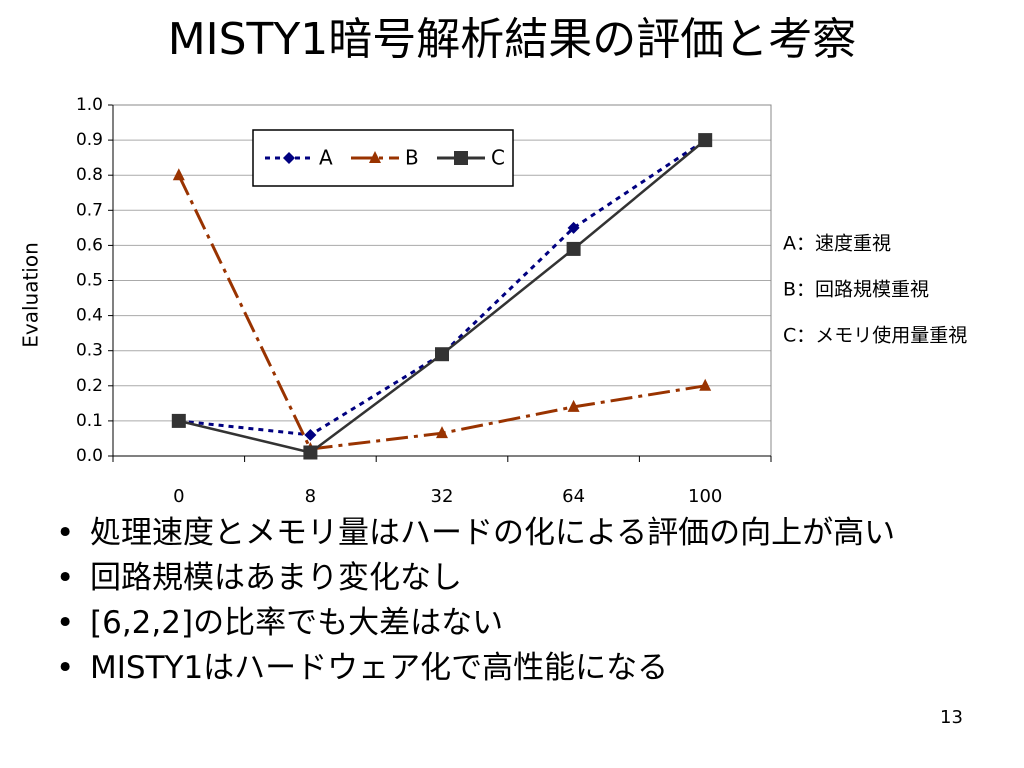 This screenshot has width=1024, height=768. Describe the element at coordinates (89, 316) in the screenshot. I see `y-tick-label: 0.4` at that location.